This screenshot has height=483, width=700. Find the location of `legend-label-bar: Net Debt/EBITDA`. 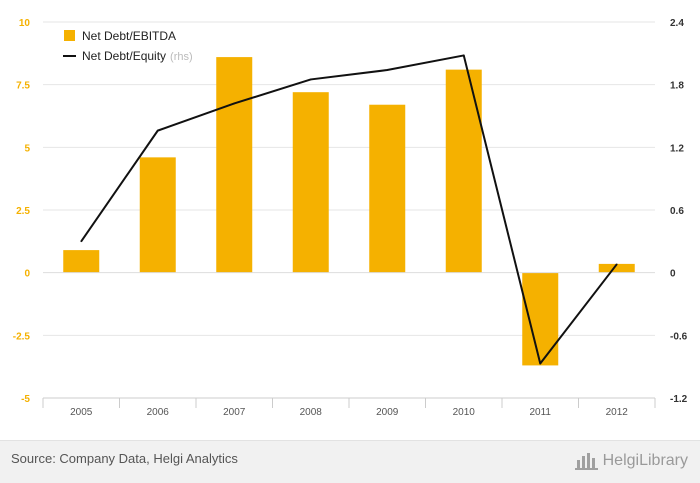

legend-label-bar: Net Debt/EBITDA is located at coordinates (129, 36).